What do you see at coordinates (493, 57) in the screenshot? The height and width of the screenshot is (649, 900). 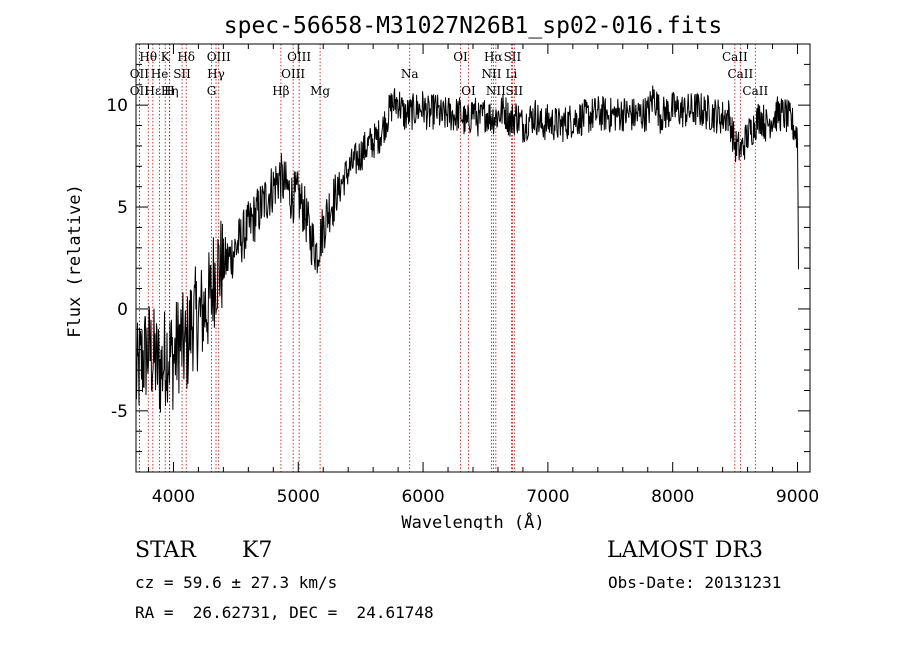 I see `spectral-line-label: Hα` at bounding box center [493, 57].